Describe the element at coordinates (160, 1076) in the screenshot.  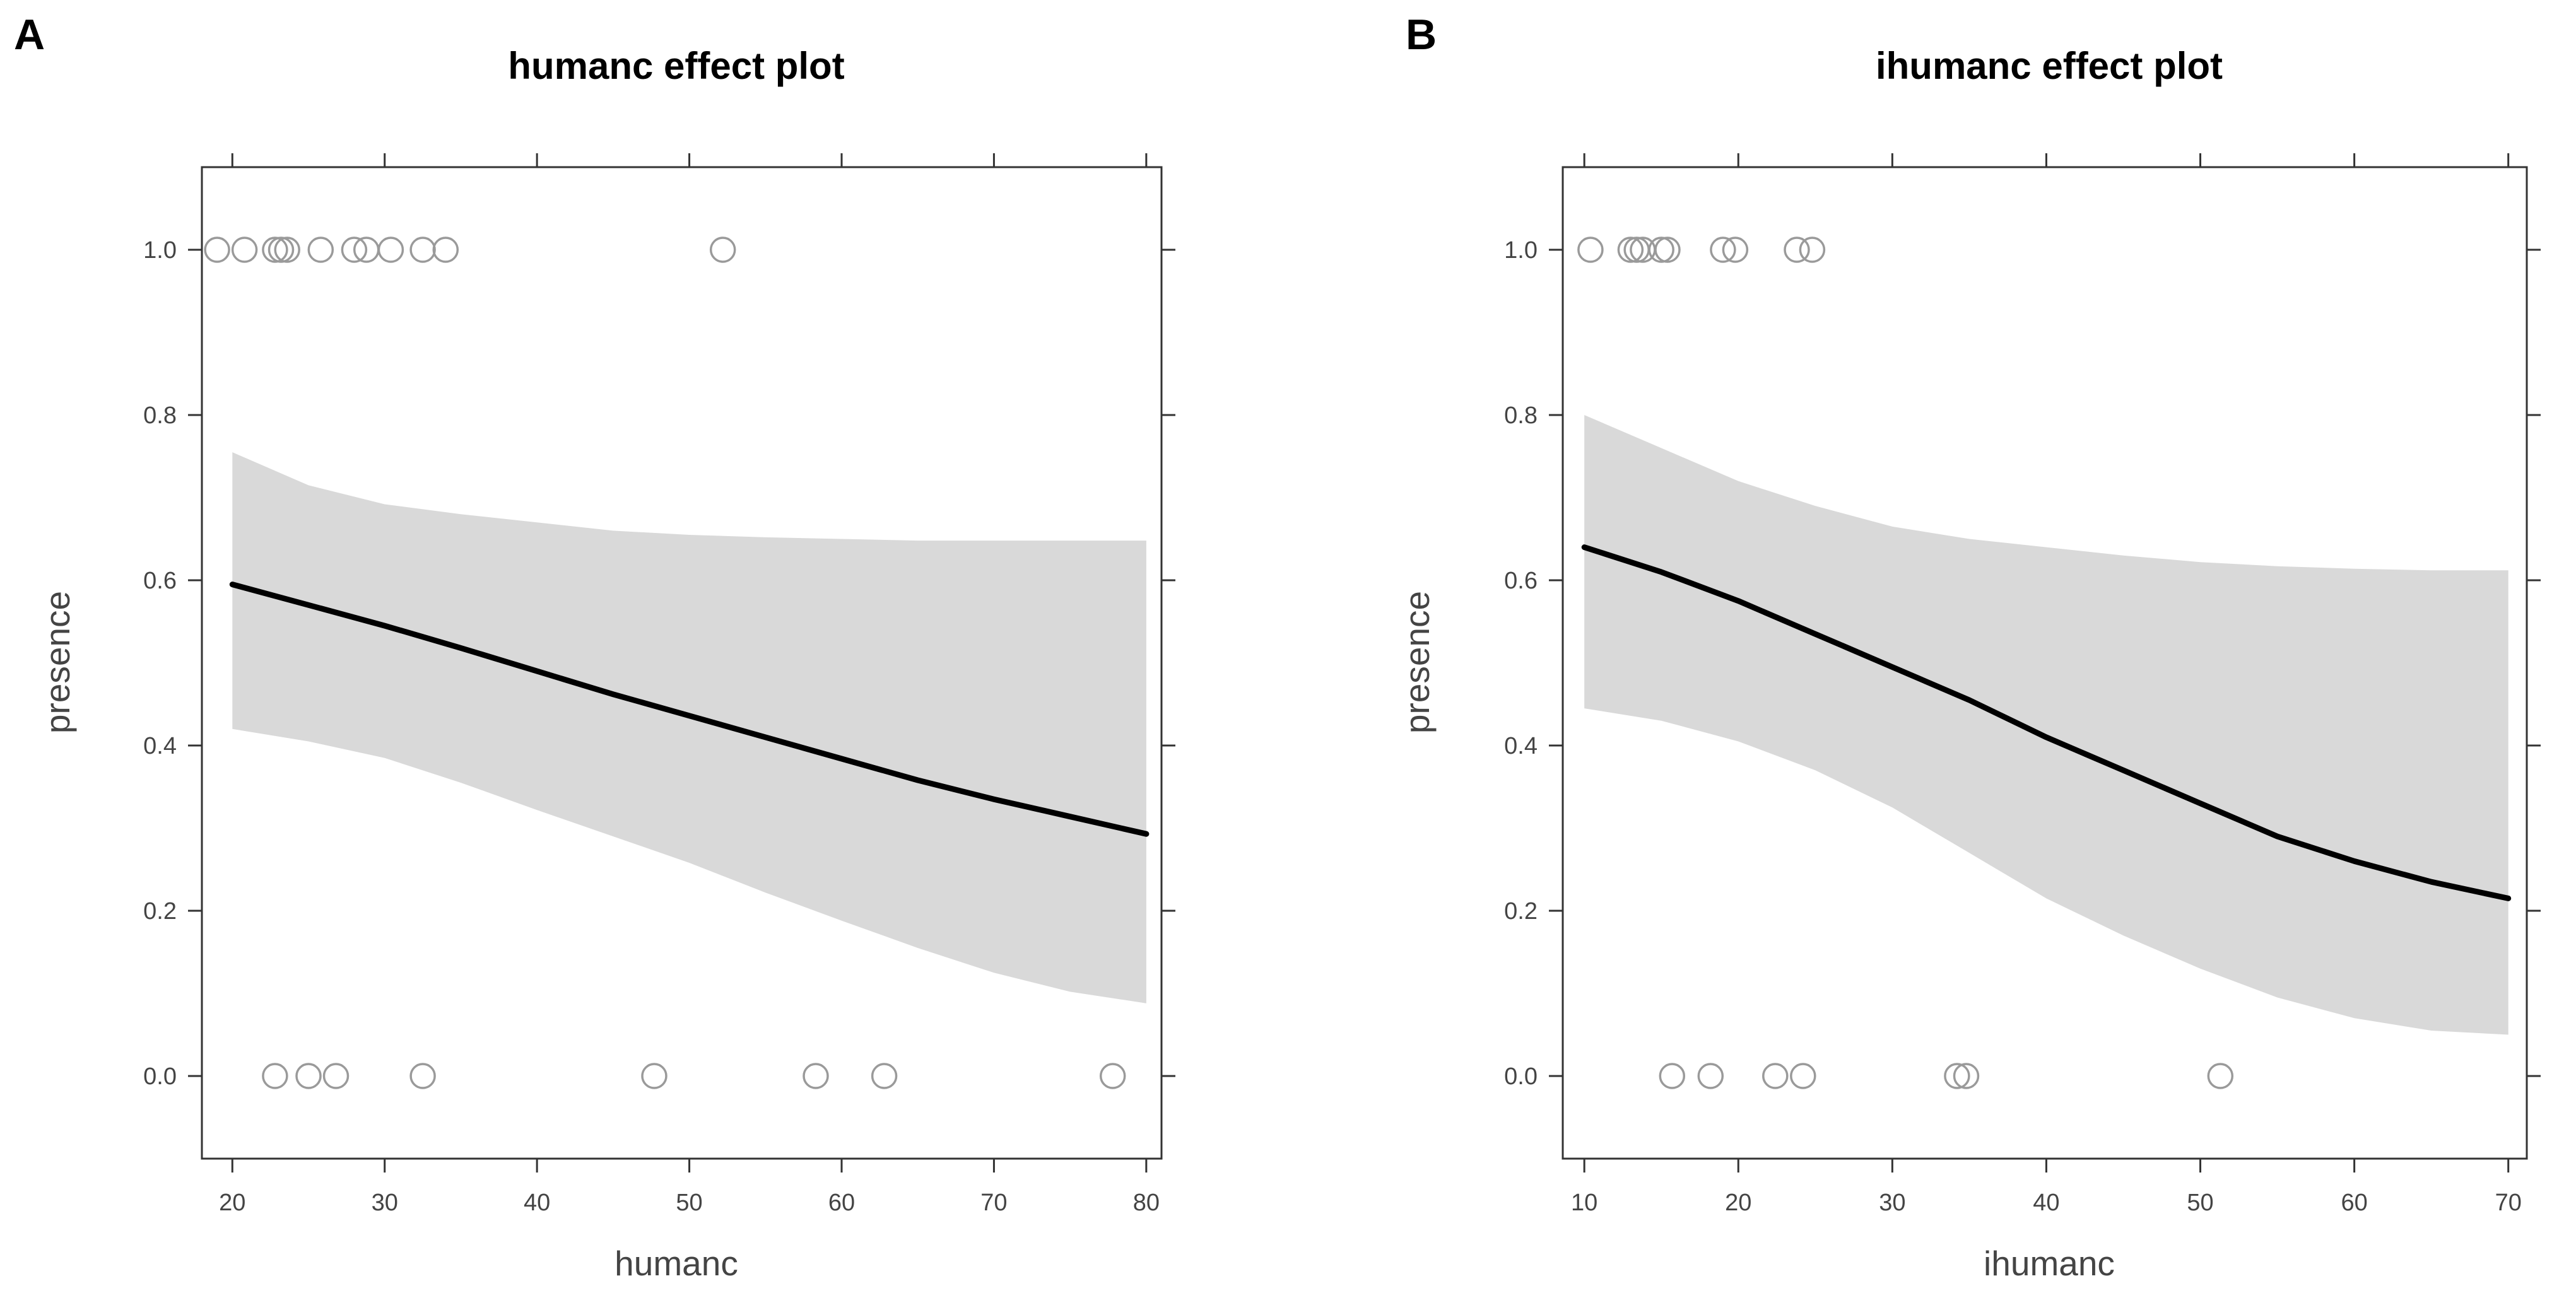
I see `y-tick-label-a-0: 0.0` at that location.